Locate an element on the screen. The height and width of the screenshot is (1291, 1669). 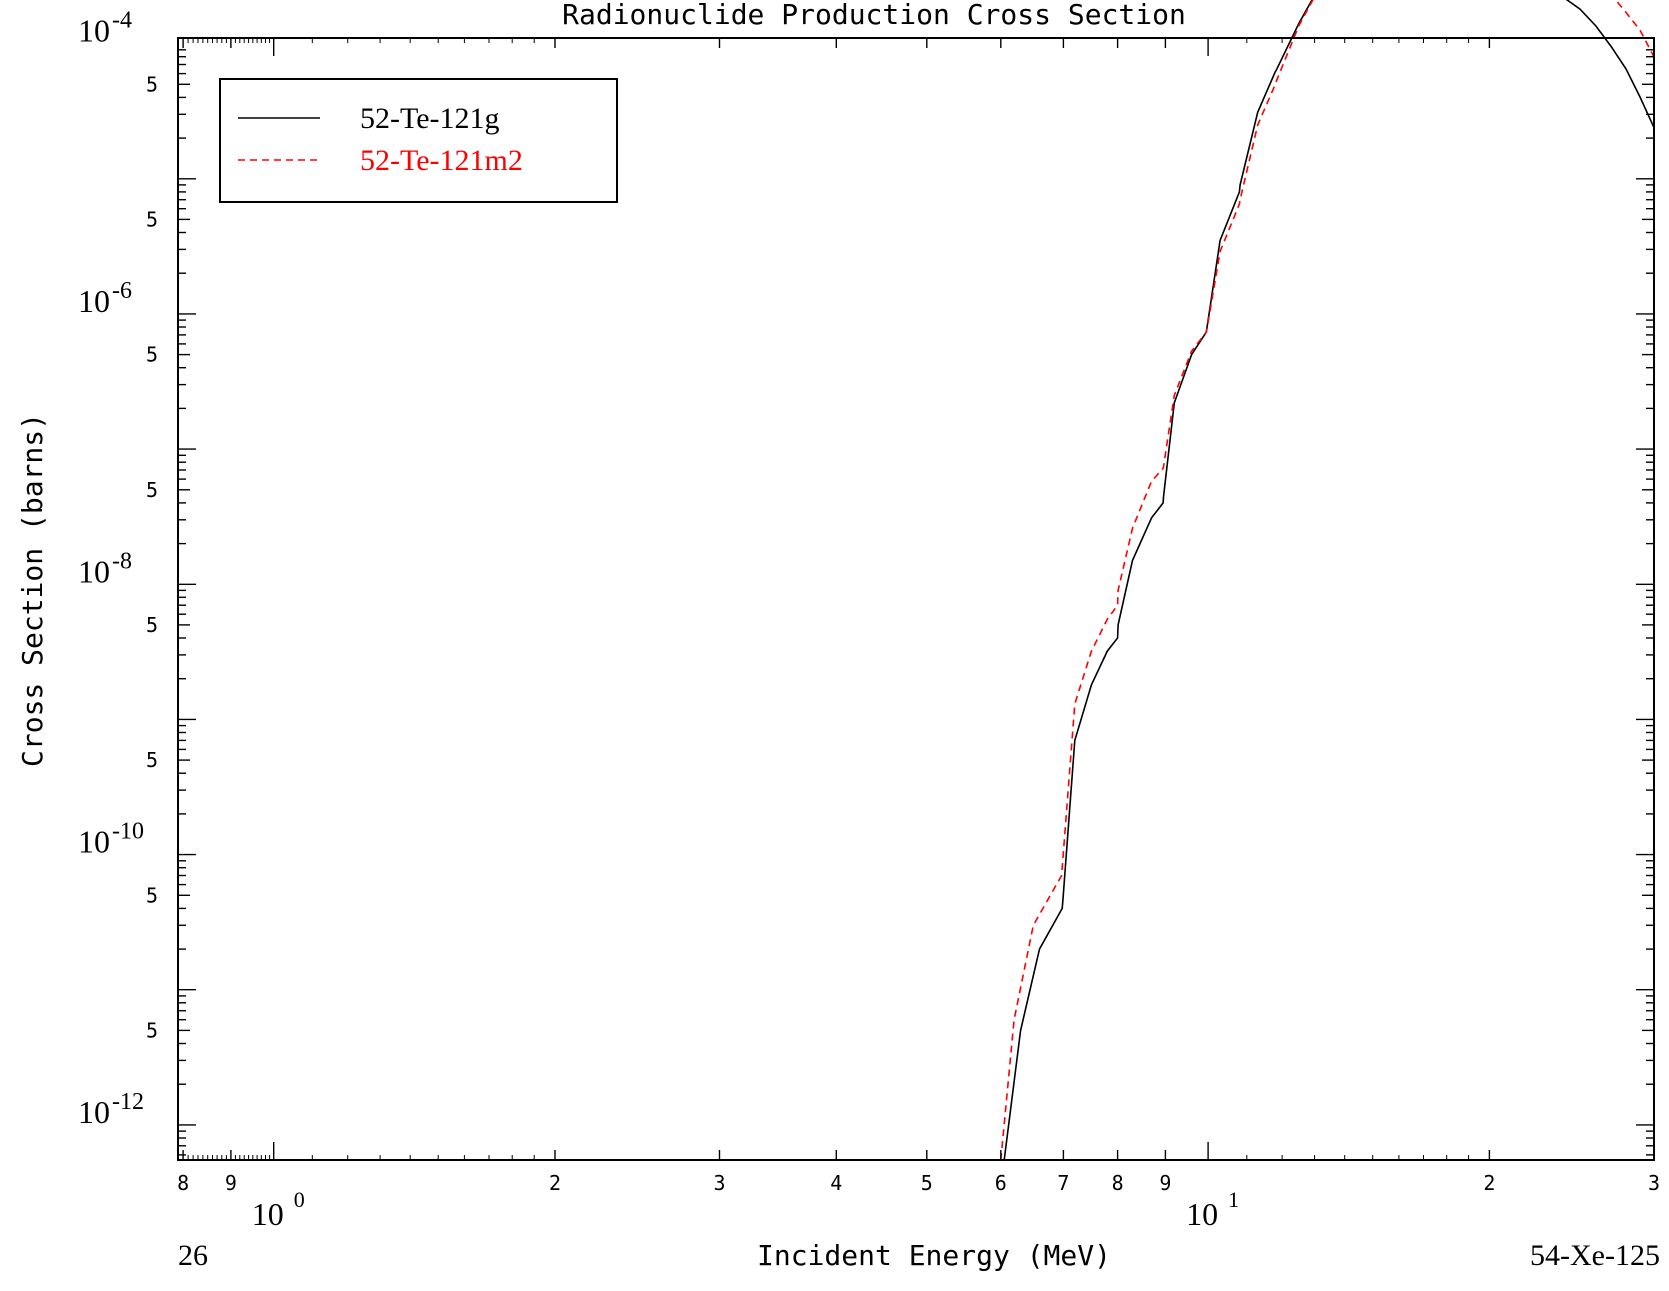
x-axis-label: Incident Energy (MeV) is located at coordinates (934, 1255).